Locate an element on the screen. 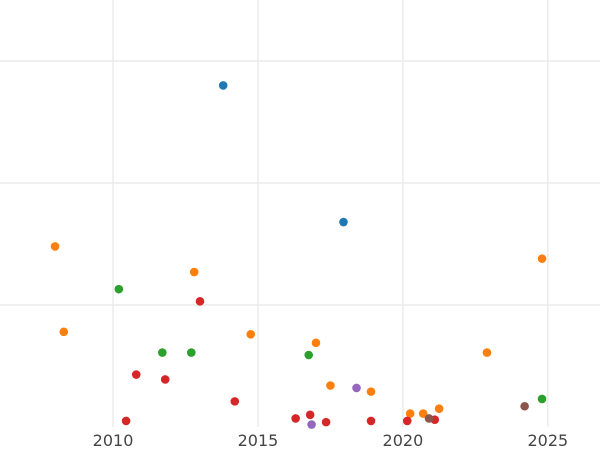  x-tick-label-2025: 2025 is located at coordinates (547, 440).